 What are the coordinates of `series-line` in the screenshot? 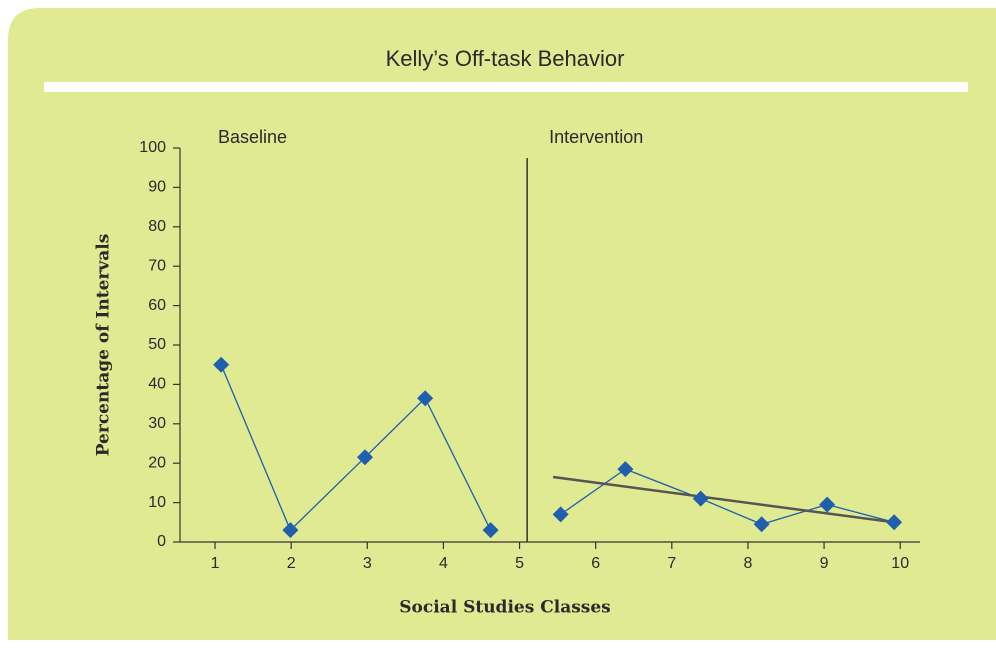 It's located at (727, 496).